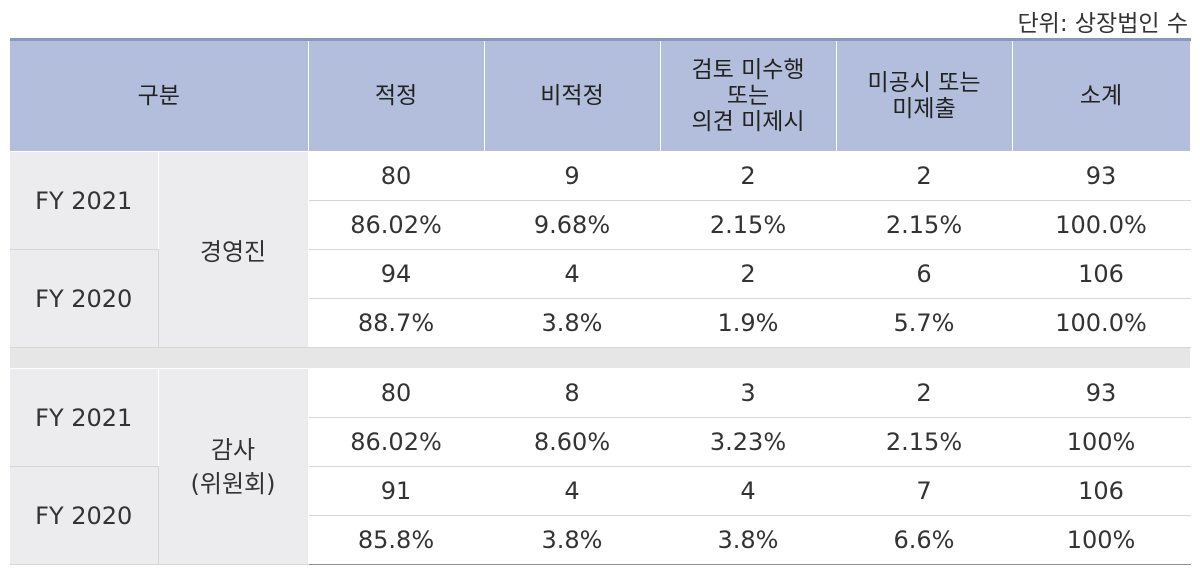 Image resolution: width=1200 pixels, height=578 pixels. Describe the element at coordinates (572, 442) in the screenshot. I see `percent-cell: 8.60%` at that location.